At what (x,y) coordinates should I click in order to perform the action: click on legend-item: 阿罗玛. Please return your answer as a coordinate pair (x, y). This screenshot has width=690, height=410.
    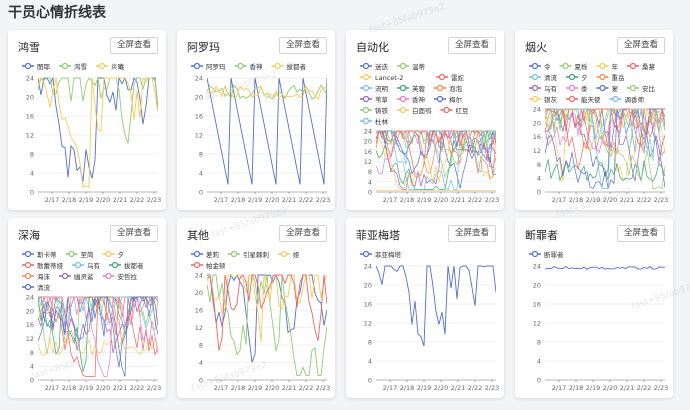
    Looking at the image, I should click on (208, 66).